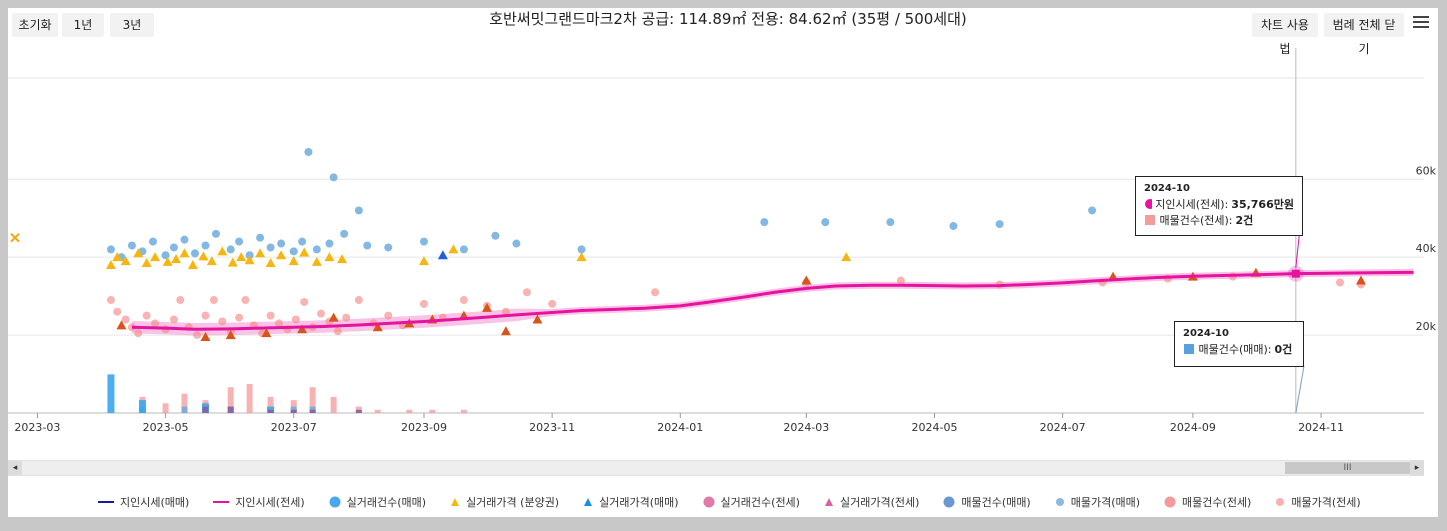 The image size is (1447, 531). Describe the element at coordinates (132, 25) in the screenshot. I see `range-3y-button: 3년` at that location.